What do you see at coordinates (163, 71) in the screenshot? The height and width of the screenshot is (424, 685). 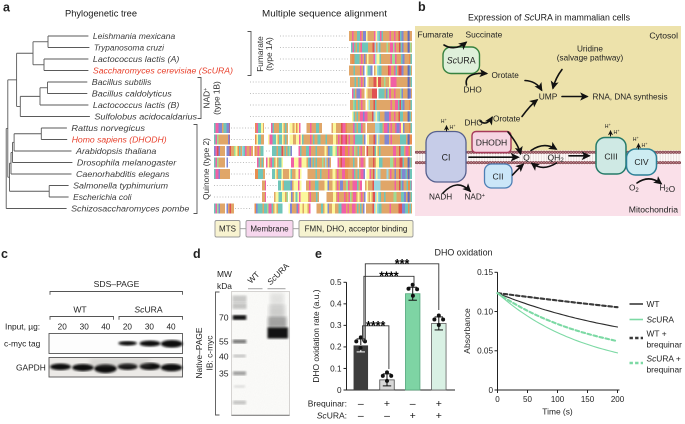 I see `svg-text:Saccharomyces cerevisiae (ScUR: Saccharomyces cerevisiae (ScURA)` at bounding box center [163, 71].